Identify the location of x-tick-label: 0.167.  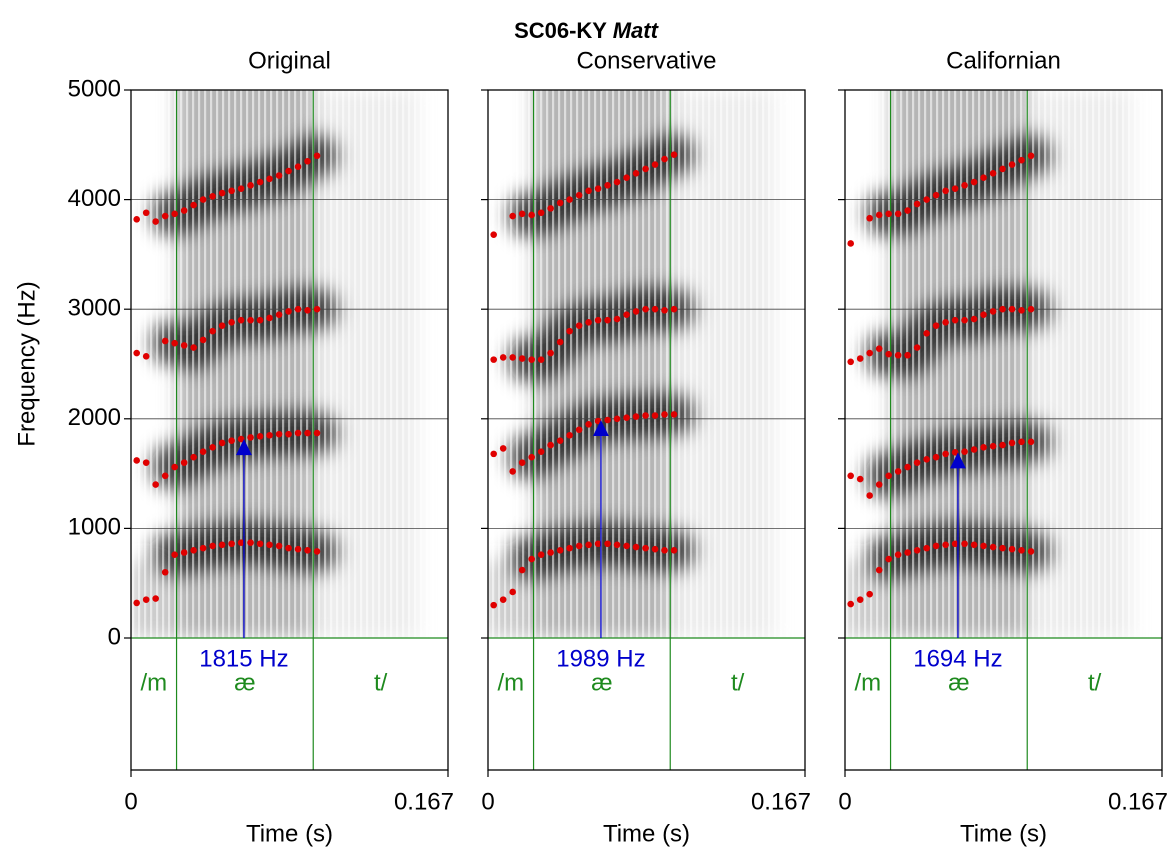
(1138, 801).